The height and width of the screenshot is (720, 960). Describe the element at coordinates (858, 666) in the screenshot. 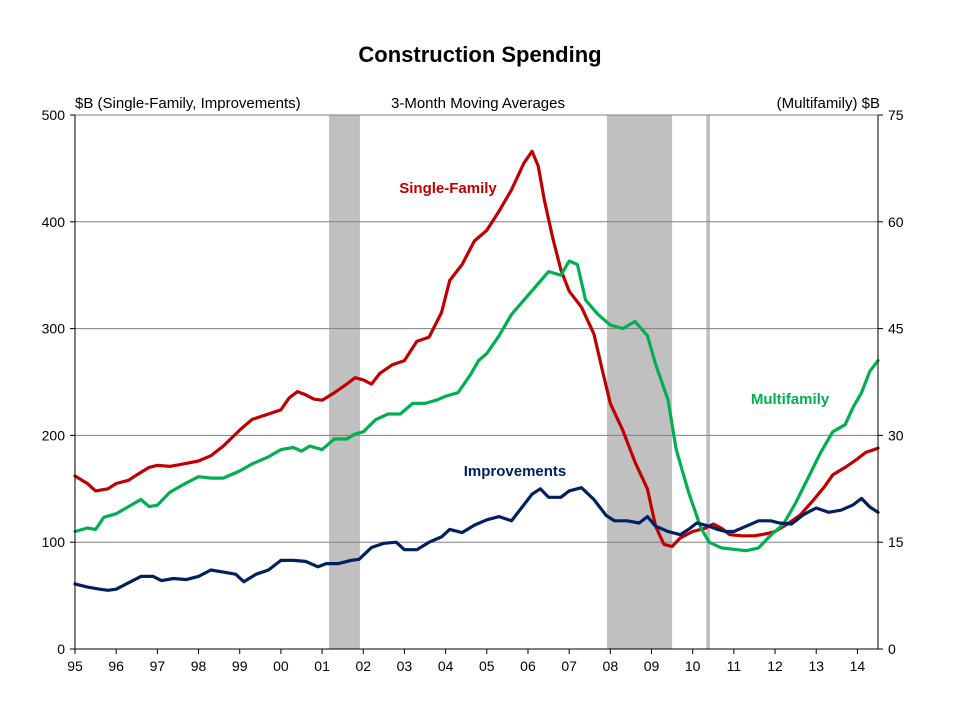

I see `x-tick-label-14: 14` at that location.